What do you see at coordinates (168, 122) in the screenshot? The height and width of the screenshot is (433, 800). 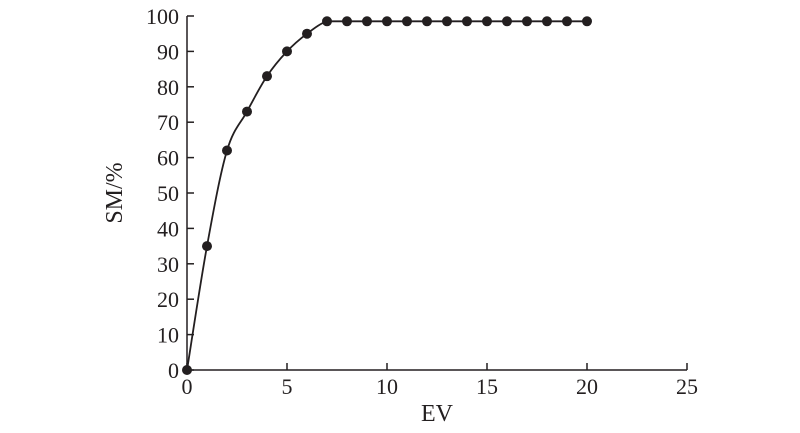 I see `y-tick-label: 70` at bounding box center [168, 122].